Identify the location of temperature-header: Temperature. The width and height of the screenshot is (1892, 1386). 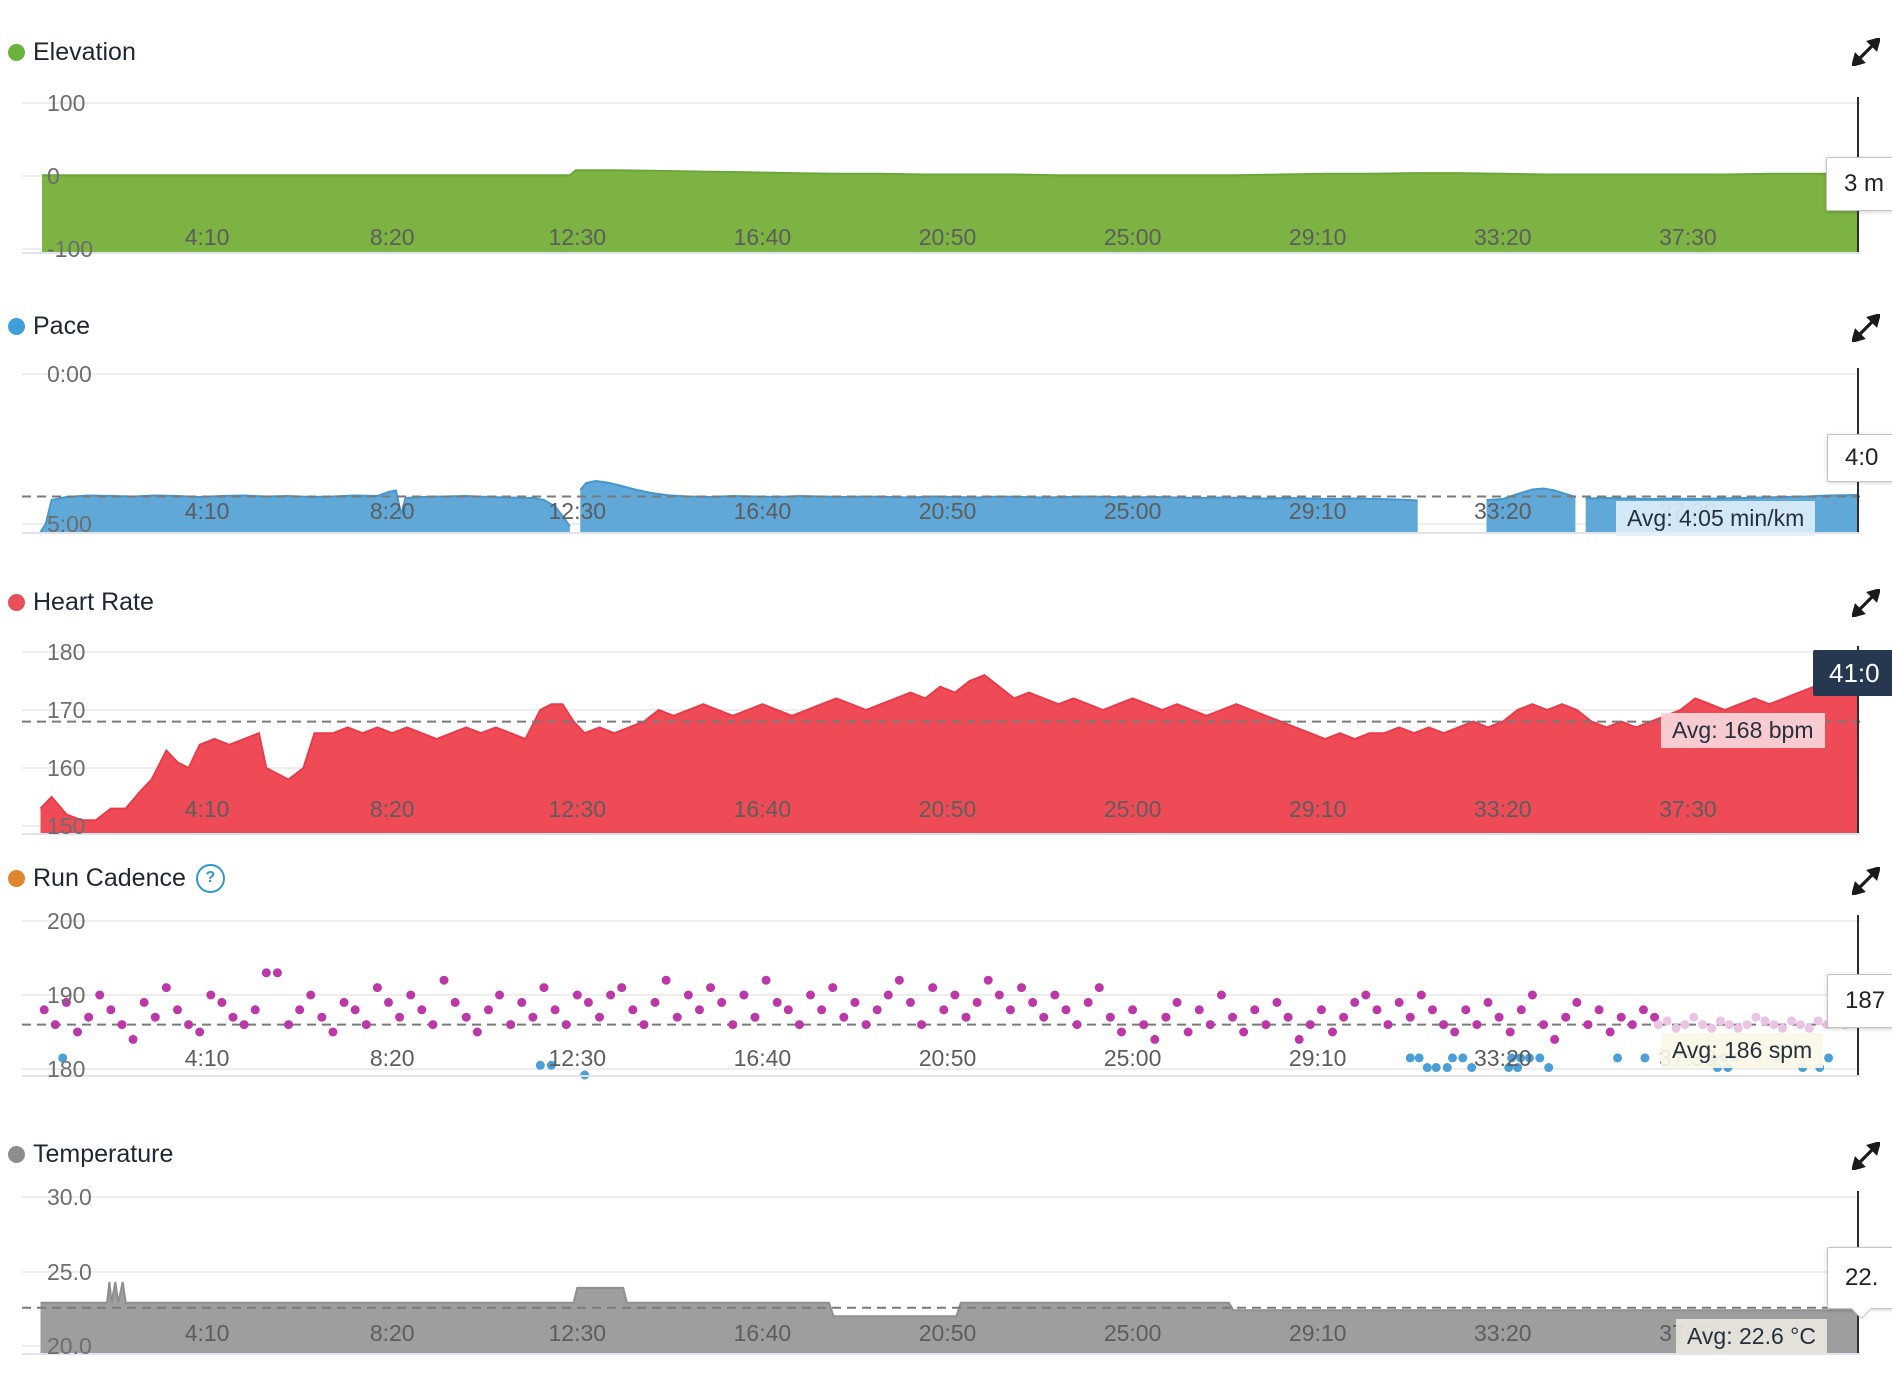
(90, 1154).